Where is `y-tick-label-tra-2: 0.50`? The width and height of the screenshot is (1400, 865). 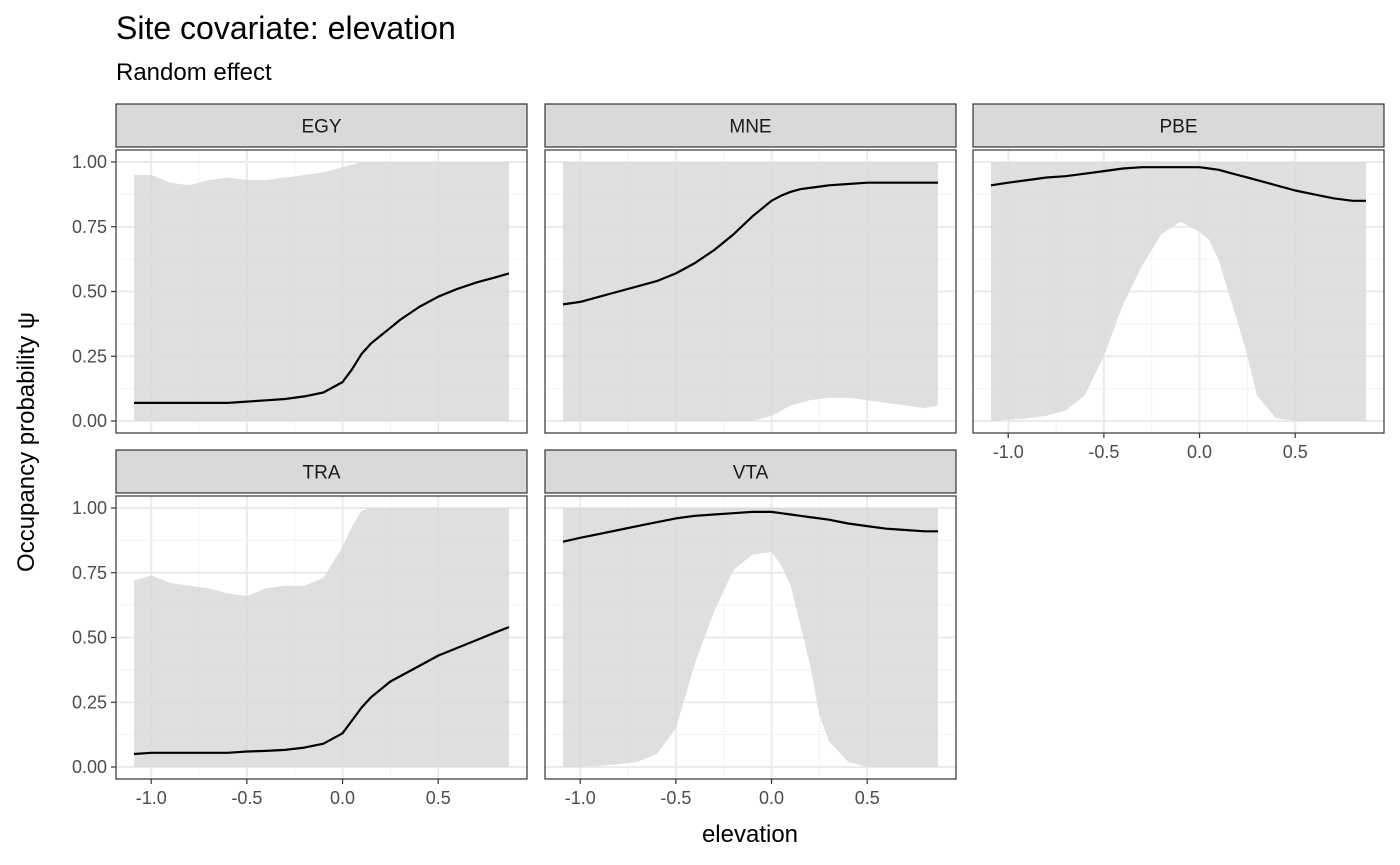 y-tick-label-tra-2: 0.50 is located at coordinates (89, 638).